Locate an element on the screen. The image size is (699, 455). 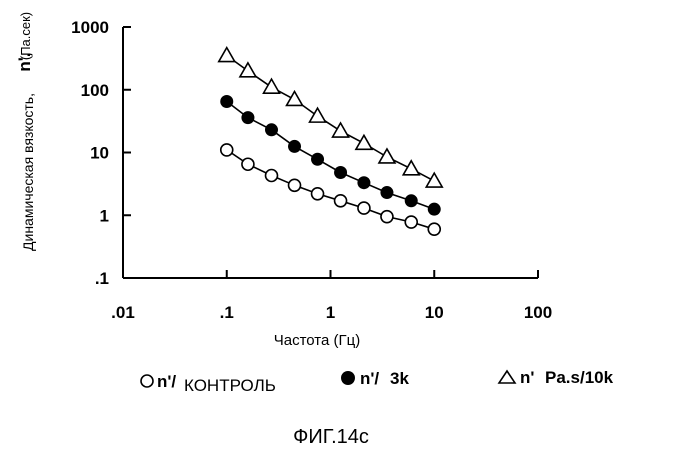
y-tick-label: 1000 is located at coordinates (90, 27).